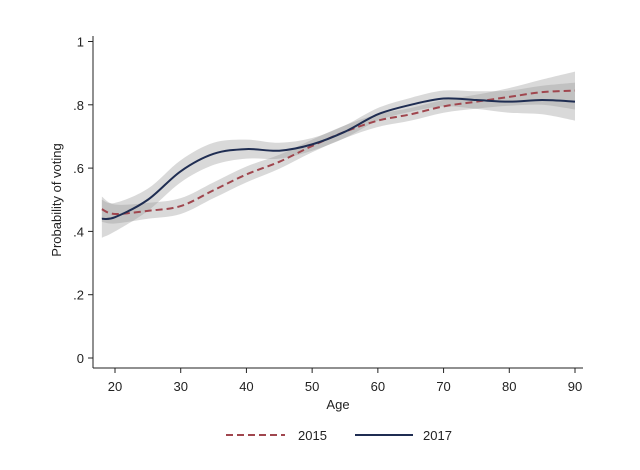 Image resolution: width=640 pixels, height=470 pixels. I want to click on x-tick-label: 60, so click(378, 386).